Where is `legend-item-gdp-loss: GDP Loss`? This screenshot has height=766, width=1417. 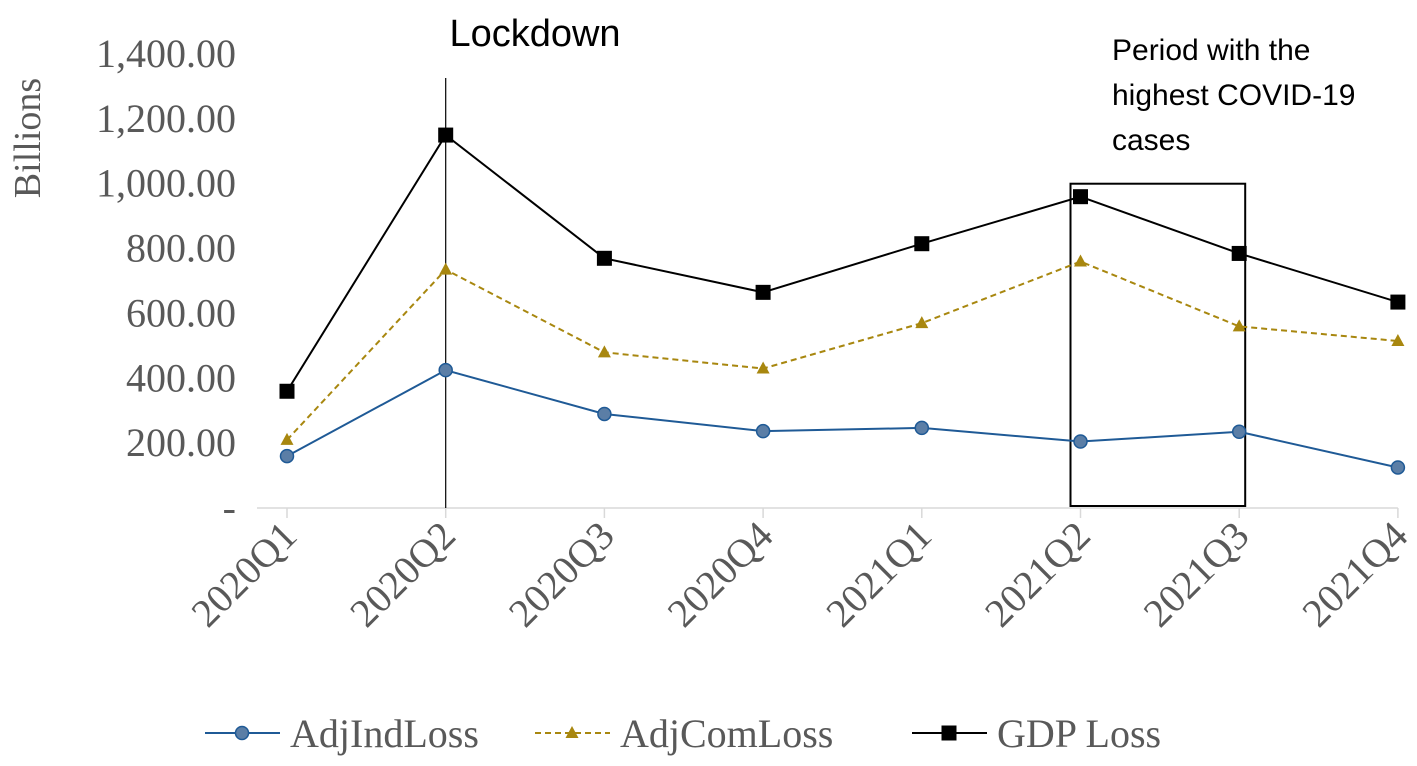 legend-item-gdp-loss: GDP Loss is located at coordinates (1036, 733).